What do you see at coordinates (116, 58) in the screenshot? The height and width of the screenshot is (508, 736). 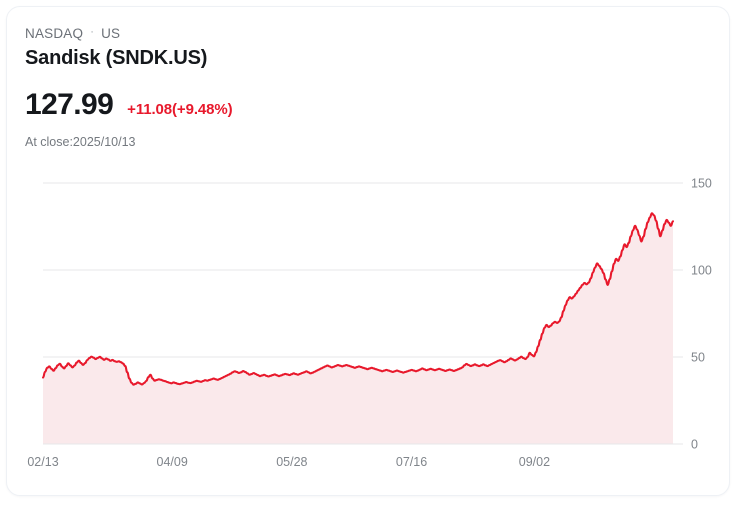 I see `page-title: Sandisk (SNDK.US)` at bounding box center [116, 58].